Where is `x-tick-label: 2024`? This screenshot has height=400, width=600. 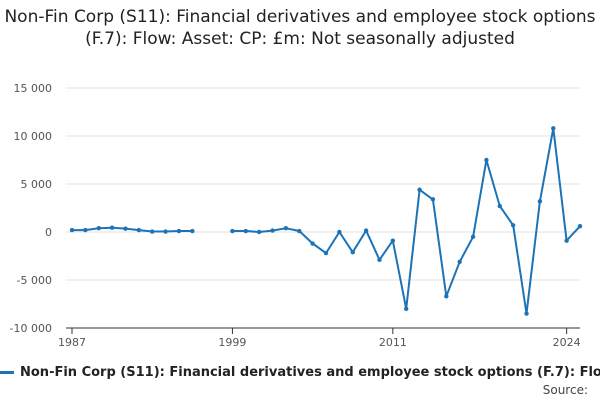
x-tick-label: 2024 is located at coordinates (567, 342).